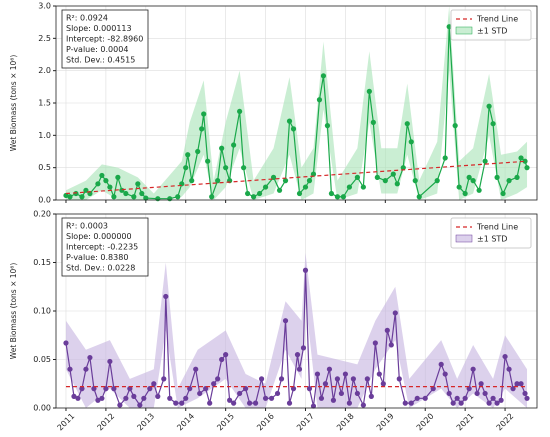  I want to click on legend-swatch, so click(464, 238).